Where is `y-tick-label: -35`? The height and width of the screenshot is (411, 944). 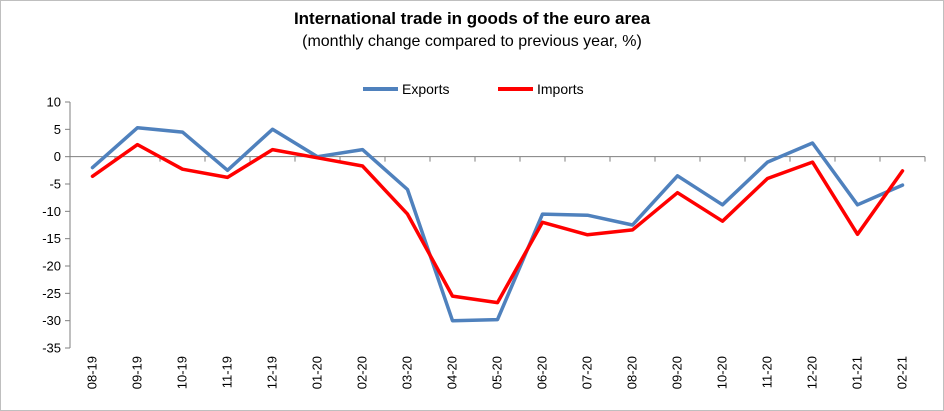
y-tick-label: -35 is located at coordinates (51, 348).